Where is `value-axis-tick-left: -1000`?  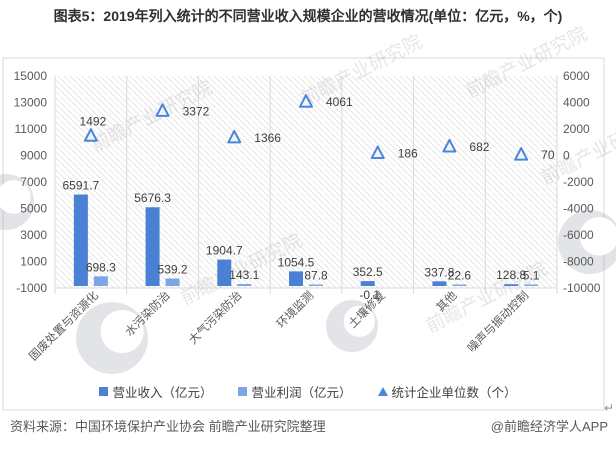 value-axis-tick-left: -1000 is located at coordinates (31, 288).